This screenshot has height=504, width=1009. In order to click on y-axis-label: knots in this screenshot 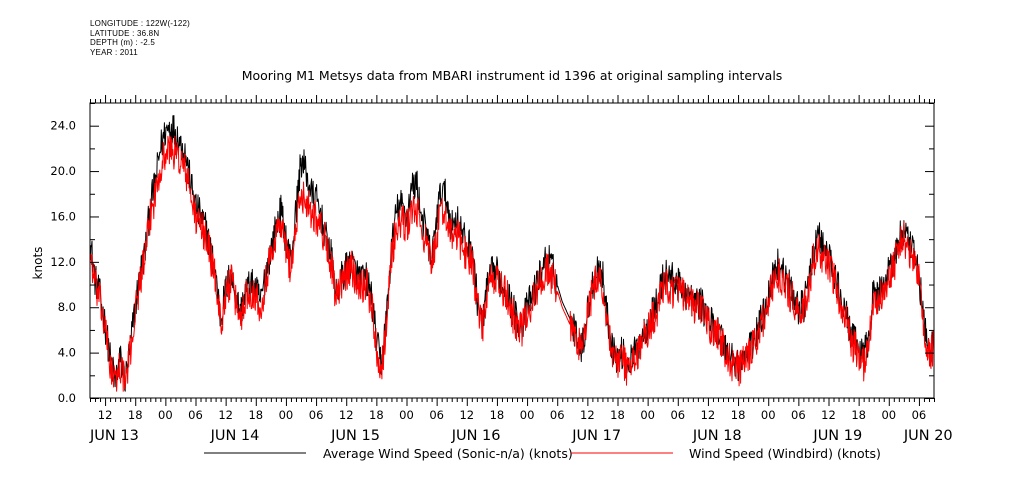, I will do `click(38, 263)`.